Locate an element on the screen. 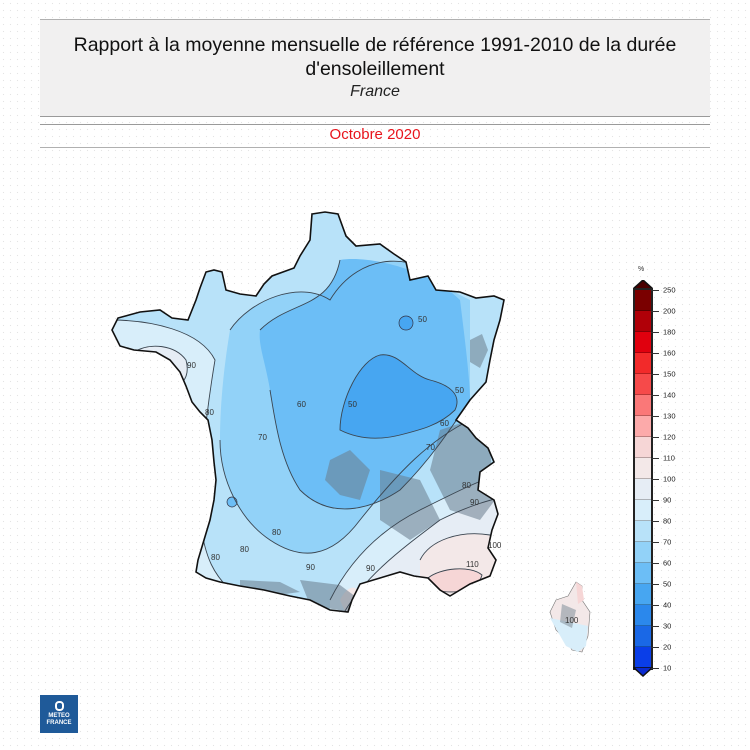 This screenshot has height=750, width=750. legend-color-bar is located at coordinates (643, 479).